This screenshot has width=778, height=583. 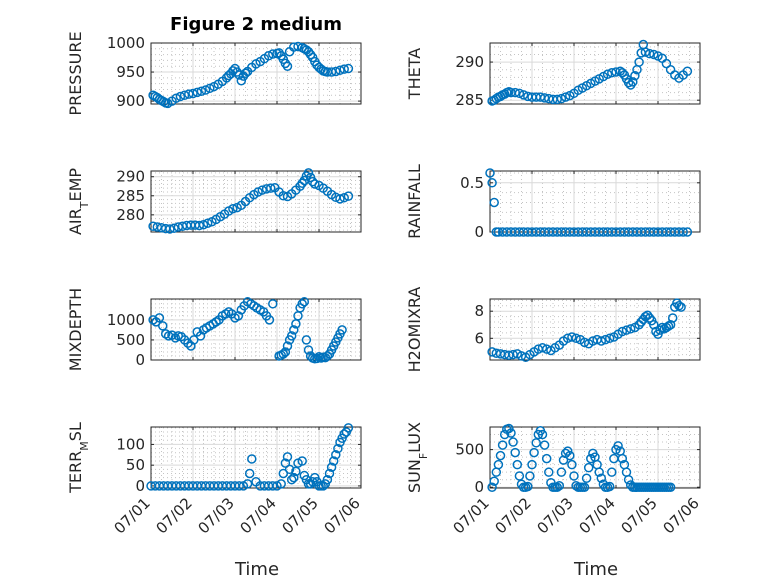 I want to click on y-axis-label: MIXDEPTH, so click(x=75, y=329).